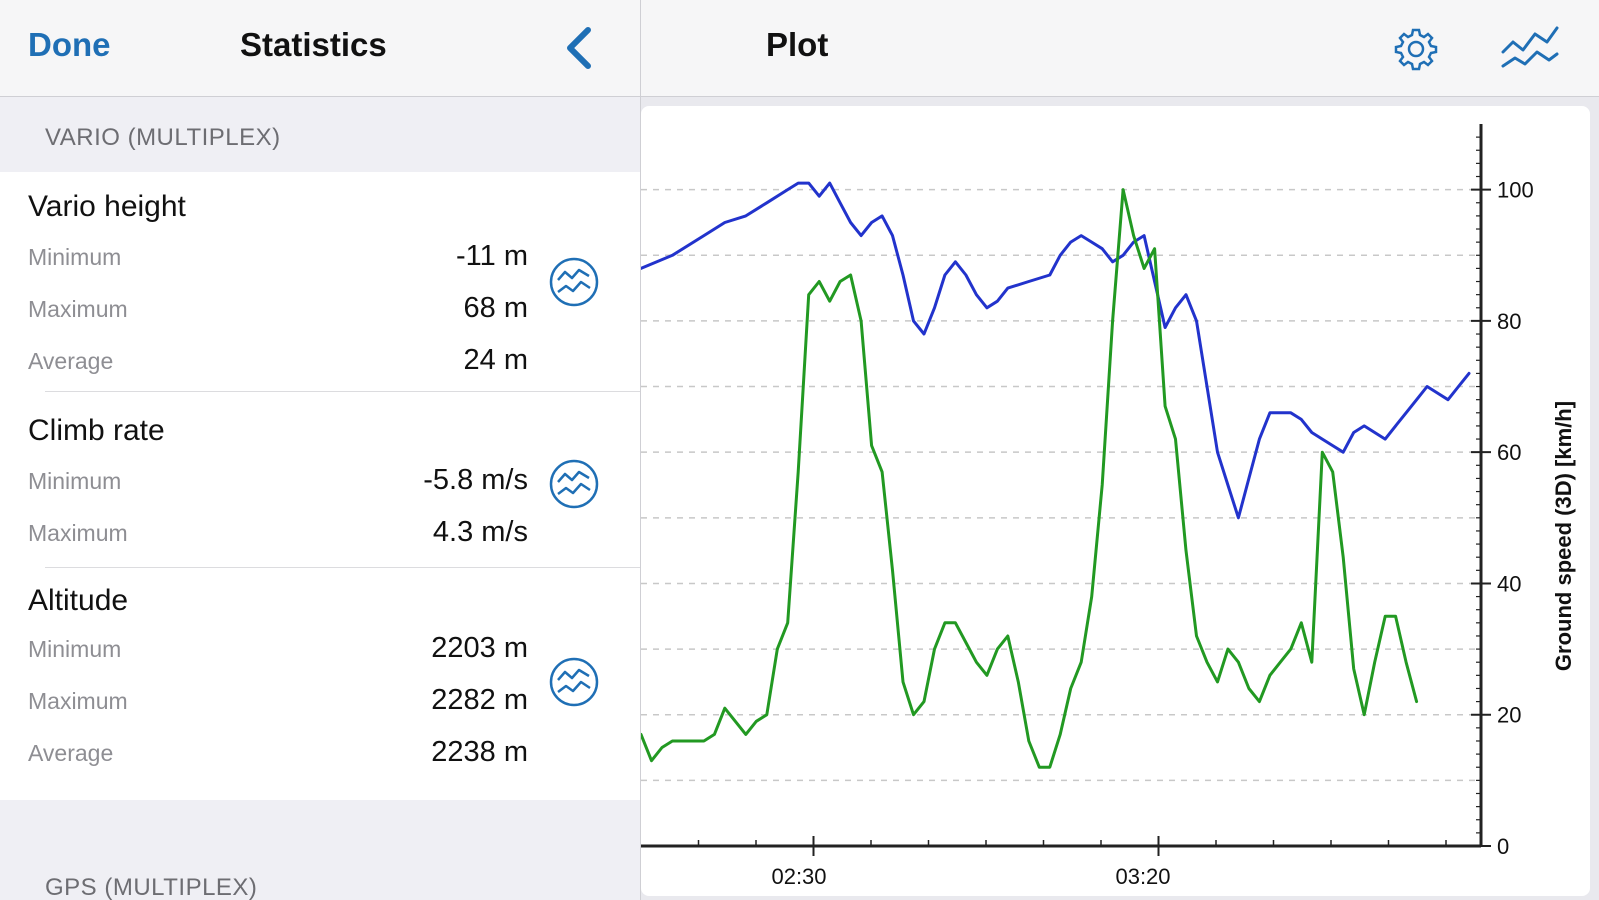  I want to click on row-value: 4.3 m/s, so click(480, 532).